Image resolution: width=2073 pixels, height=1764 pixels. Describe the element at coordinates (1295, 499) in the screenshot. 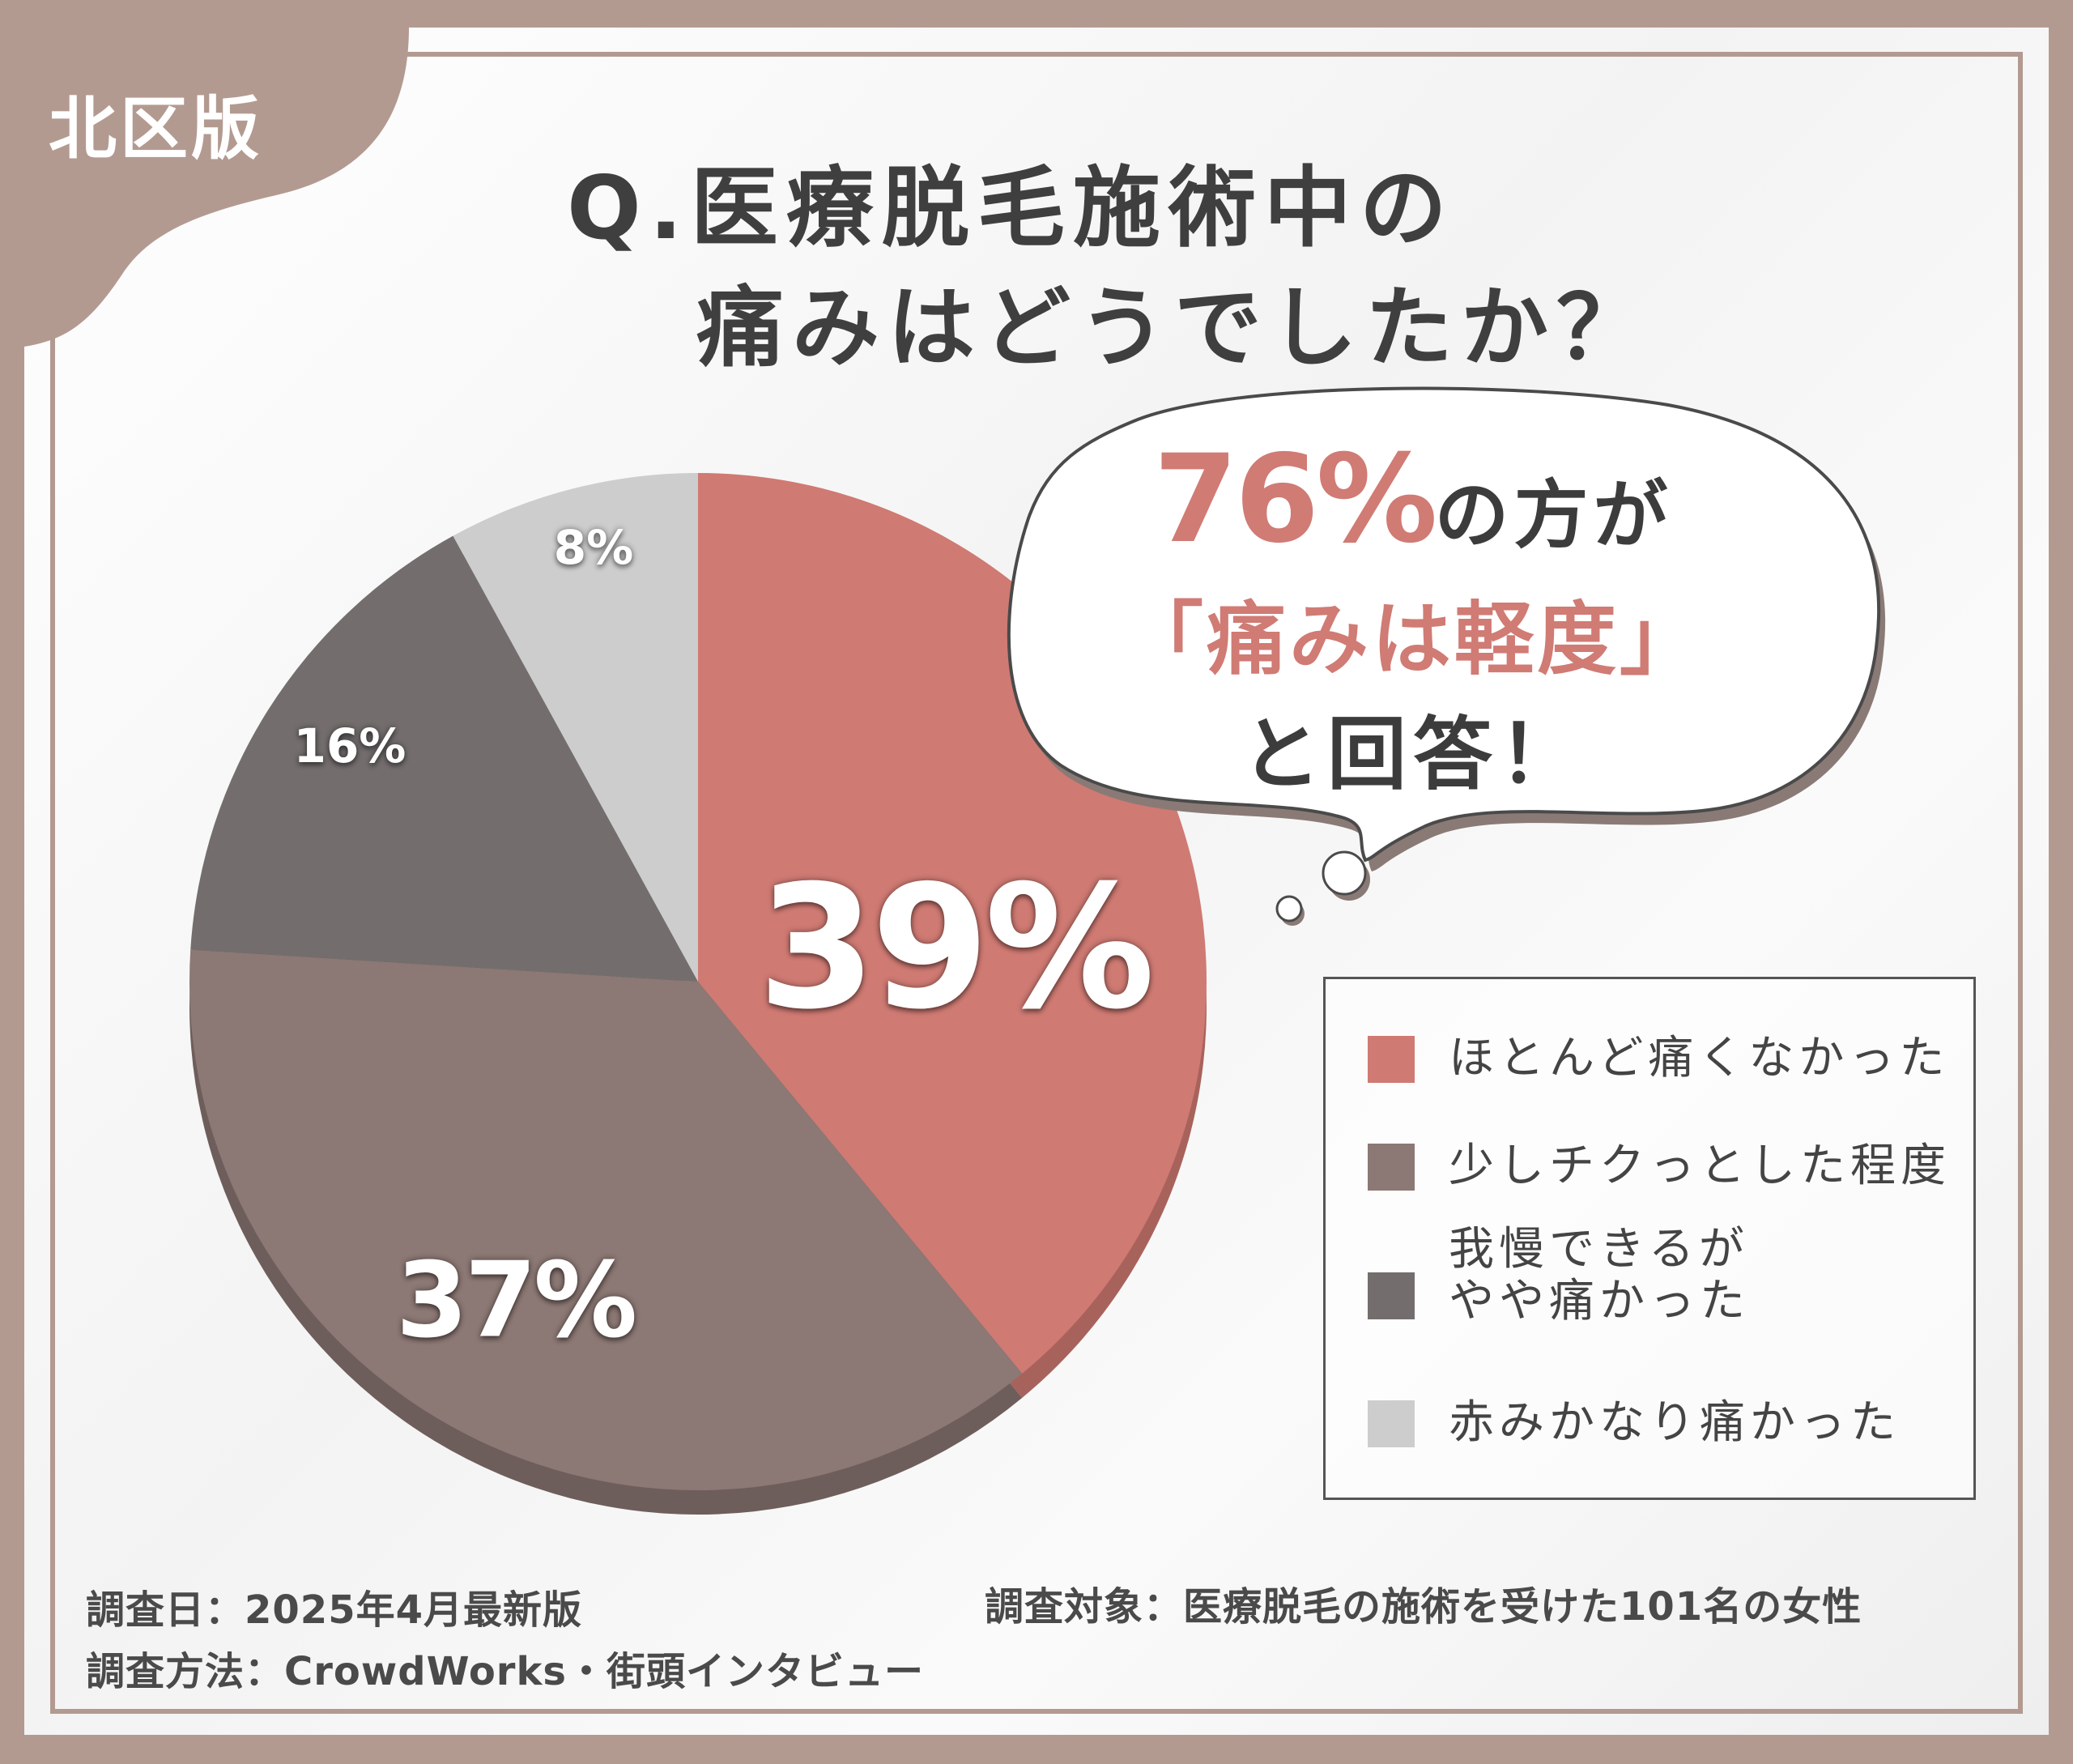

I see `callout-percent: 76%` at that location.